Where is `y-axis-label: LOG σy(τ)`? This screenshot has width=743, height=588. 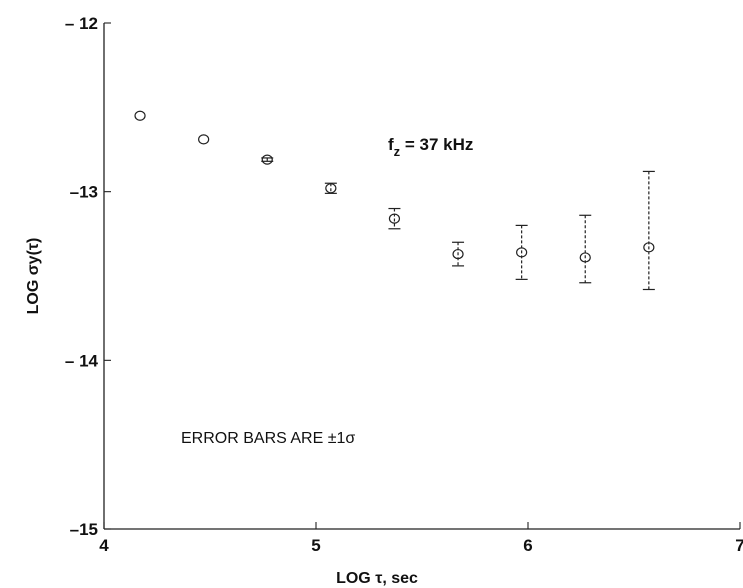
y-axis-label: LOG σy(τ) is located at coordinates (33, 276).